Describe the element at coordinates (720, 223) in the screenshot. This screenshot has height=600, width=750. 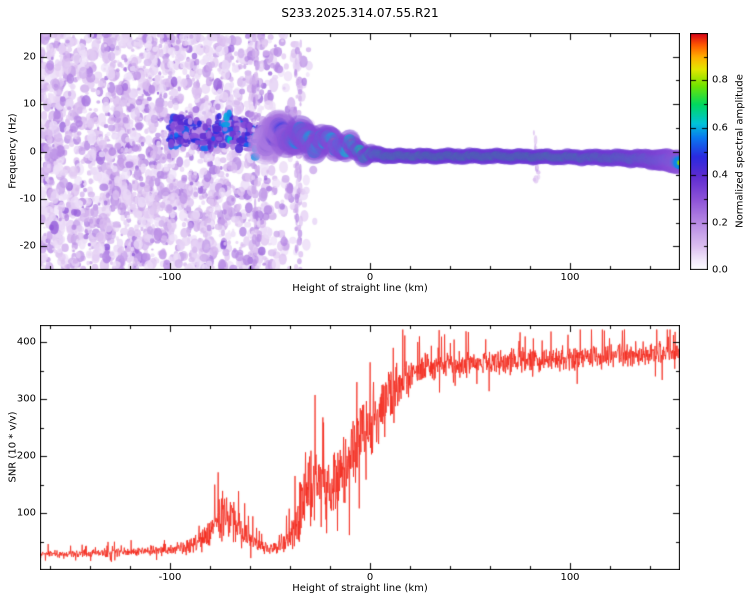
I see `colorbar-tick-label: 0.2` at that location.